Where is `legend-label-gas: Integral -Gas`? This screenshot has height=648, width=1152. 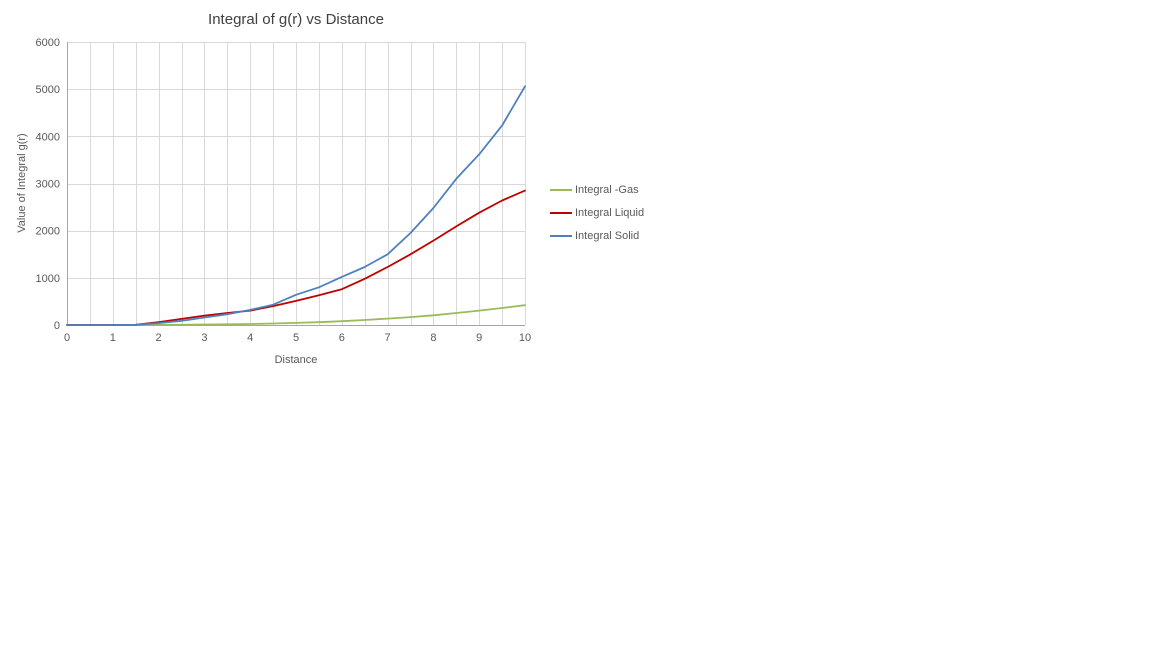 legend-label-gas: Integral -Gas is located at coordinates (607, 190).